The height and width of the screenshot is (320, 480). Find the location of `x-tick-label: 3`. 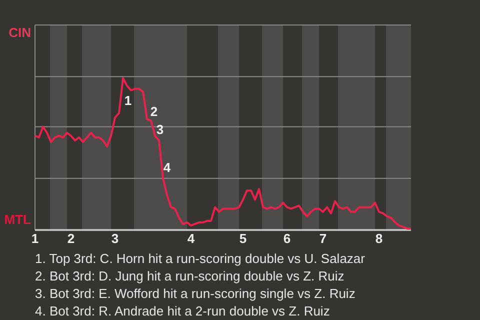

x-tick-label: 3 is located at coordinates (115, 238).